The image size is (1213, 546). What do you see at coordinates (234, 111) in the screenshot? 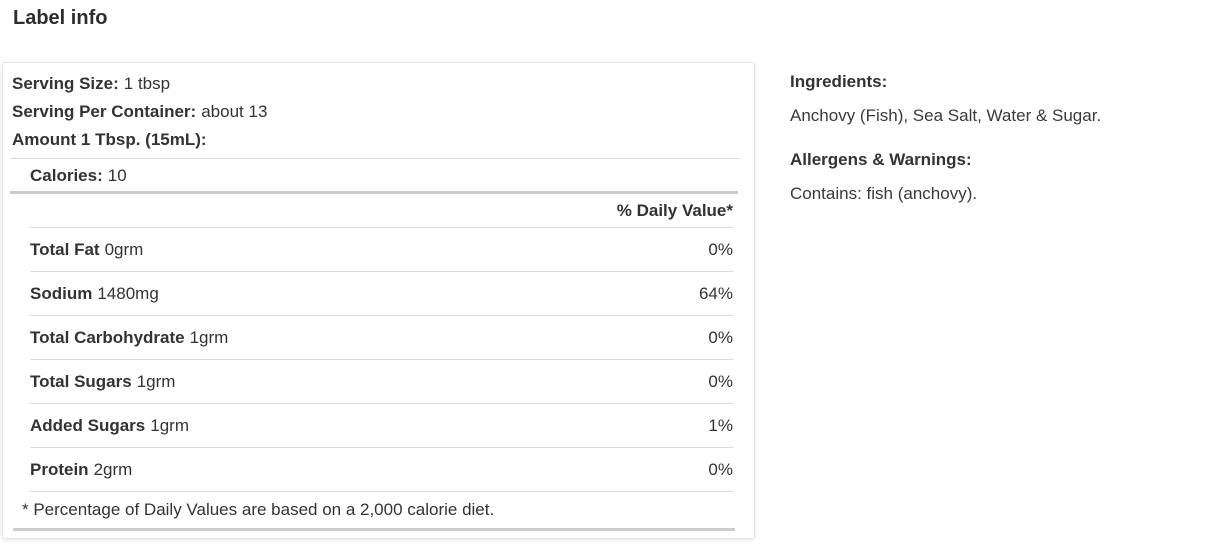
I see `serving-per-container-value: about 13` at bounding box center [234, 111].